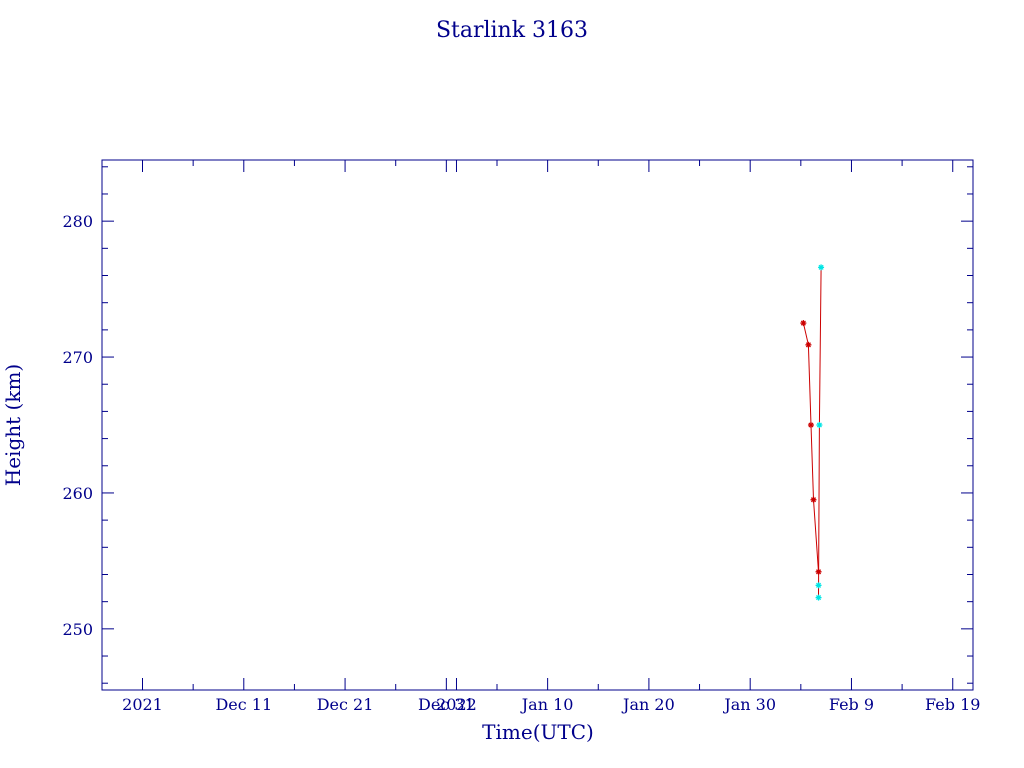 The height and width of the screenshot is (768, 1024). I want to click on x-tick-label: Dec 11, so click(243, 704).